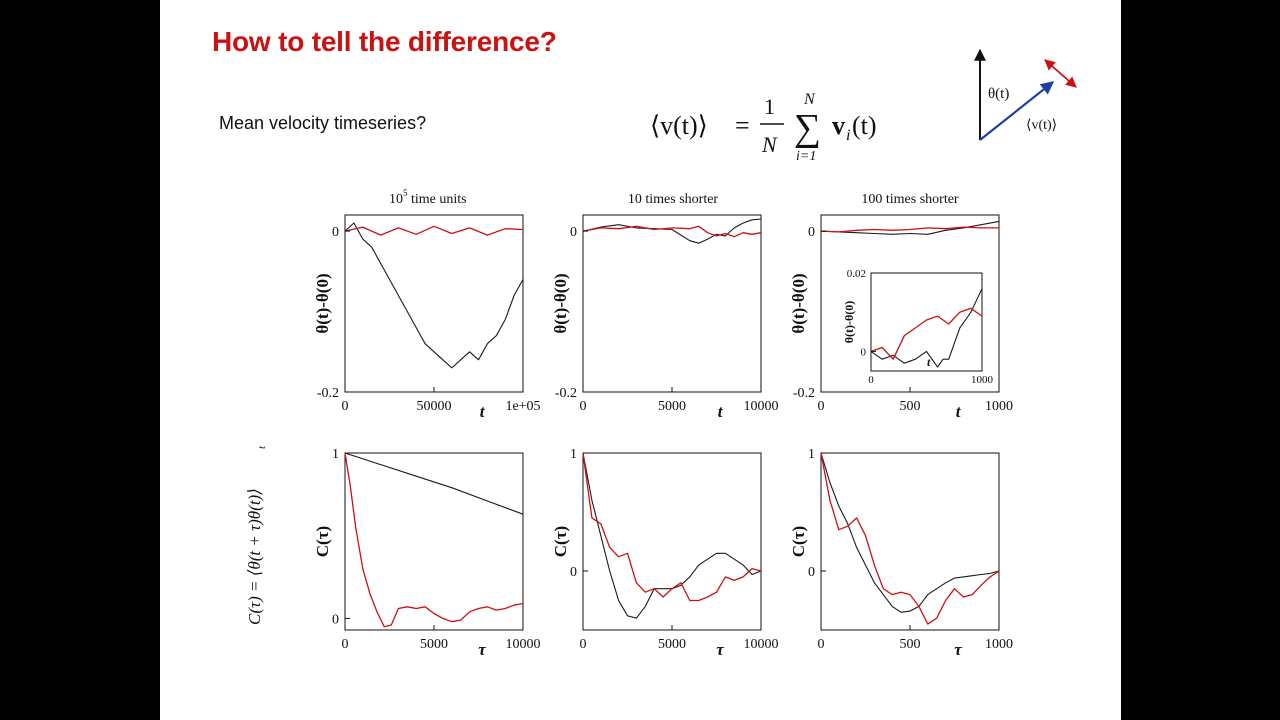 The width and height of the screenshot is (1280, 720). What do you see at coordinates (1041, 125) in the screenshot?
I see `diagram-velocity-label: ⟨v(t)⟩` at bounding box center [1041, 125].